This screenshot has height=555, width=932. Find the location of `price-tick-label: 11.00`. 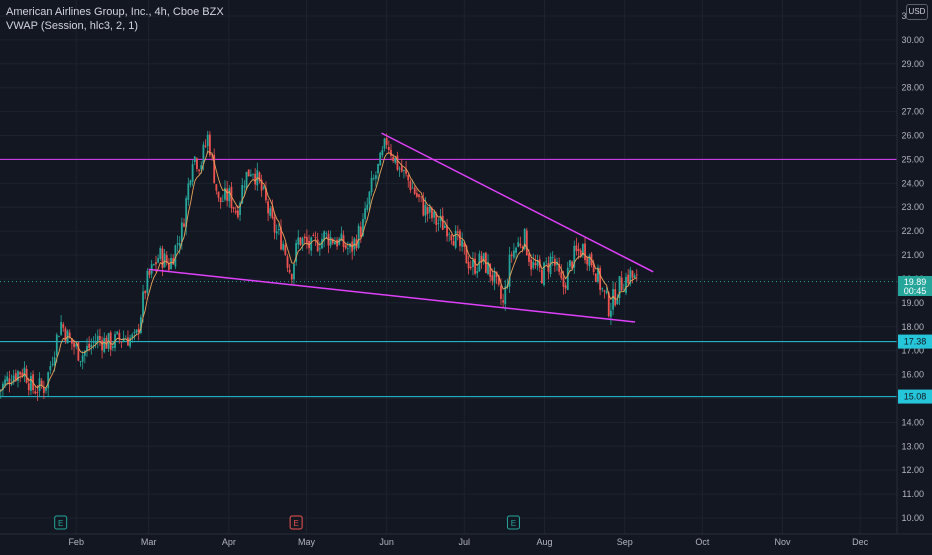

price-tick-label: 11.00 is located at coordinates (913, 494).